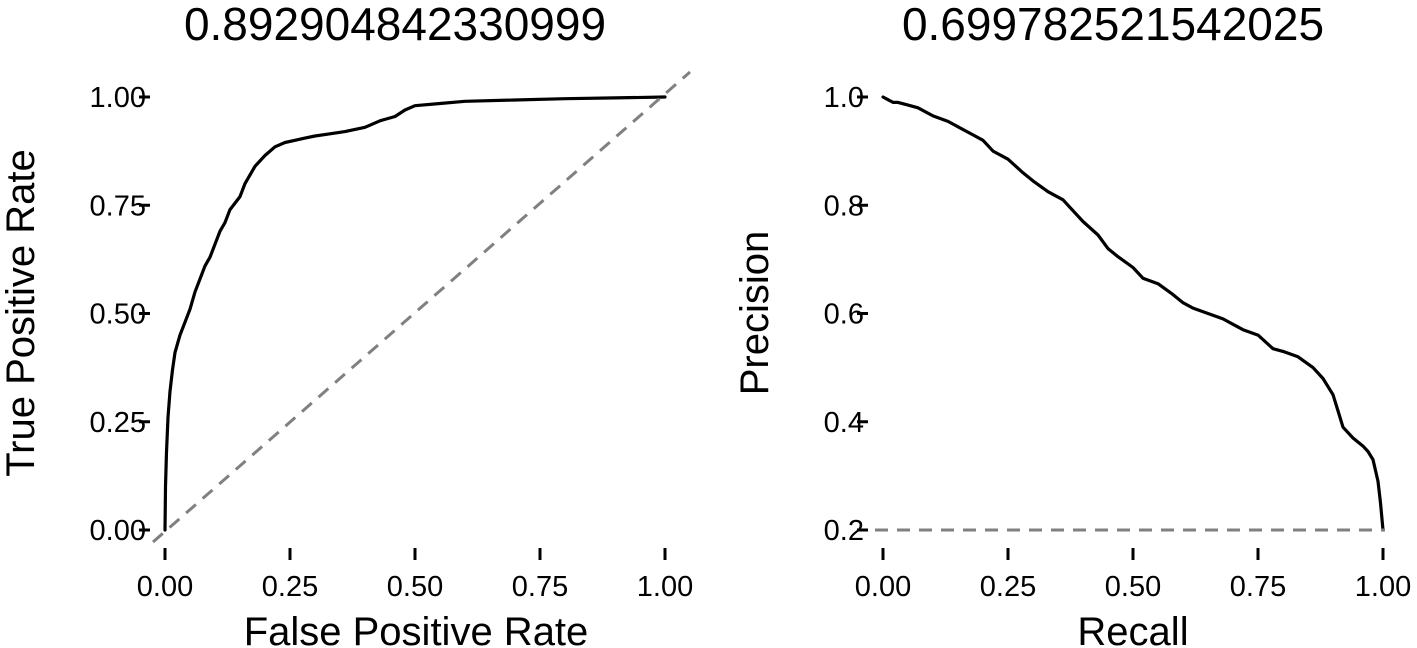 Image resolution: width=1417 pixels, height=648 pixels. Describe the element at coordinates (1133, 587) in the screenshot. I see `pr-x-tick-label: 0.50` at that location.